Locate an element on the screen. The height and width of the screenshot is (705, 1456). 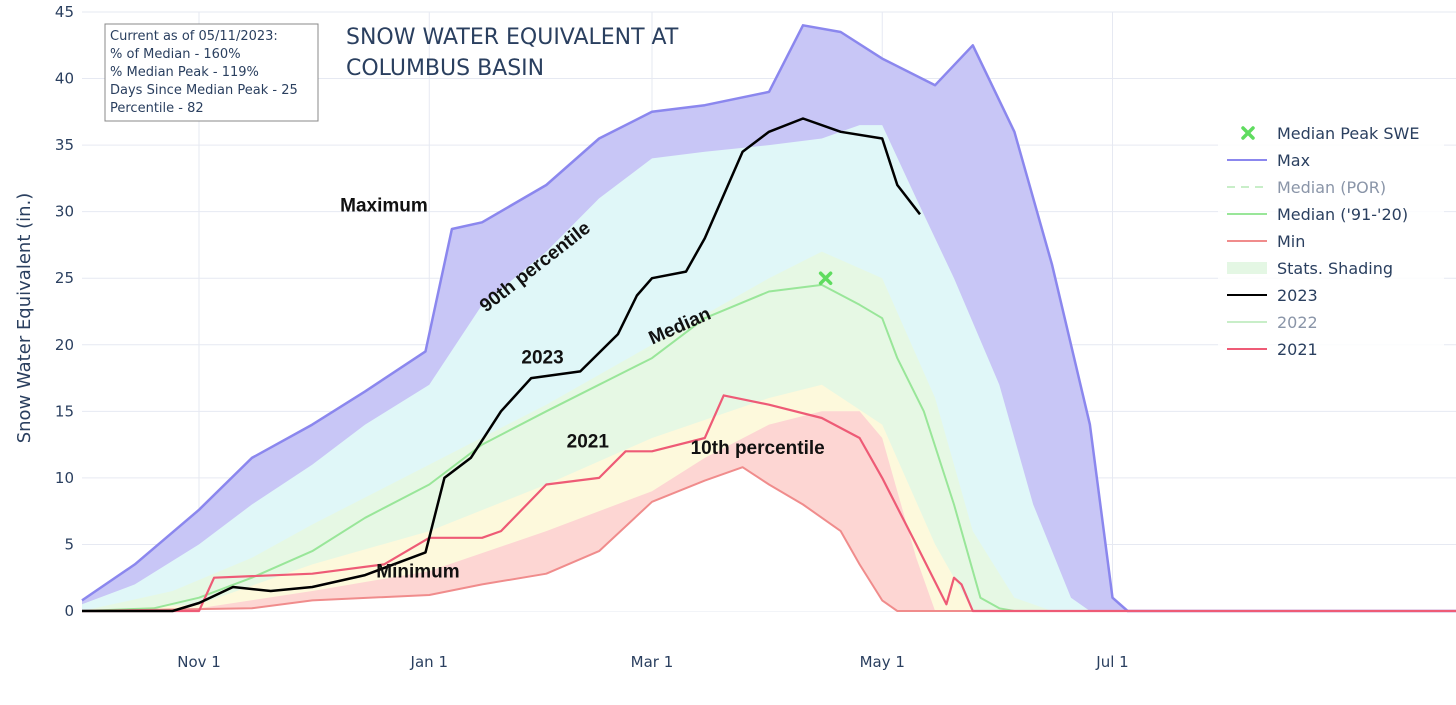
y-tick-label: 45 is located at coordinates (64, 12).